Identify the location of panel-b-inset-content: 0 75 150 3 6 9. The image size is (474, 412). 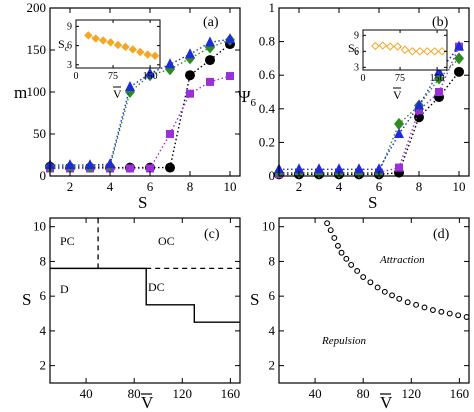
(400, 57).